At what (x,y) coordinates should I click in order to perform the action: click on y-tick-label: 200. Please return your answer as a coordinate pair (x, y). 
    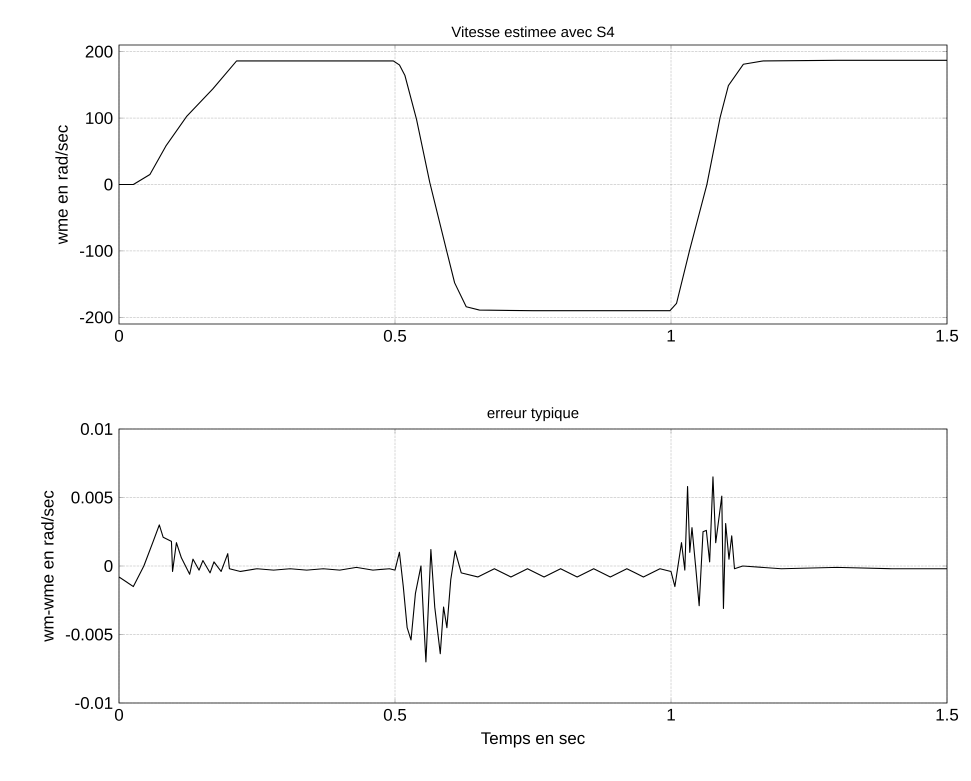
    Looking at the image, I should click on (99, 52).